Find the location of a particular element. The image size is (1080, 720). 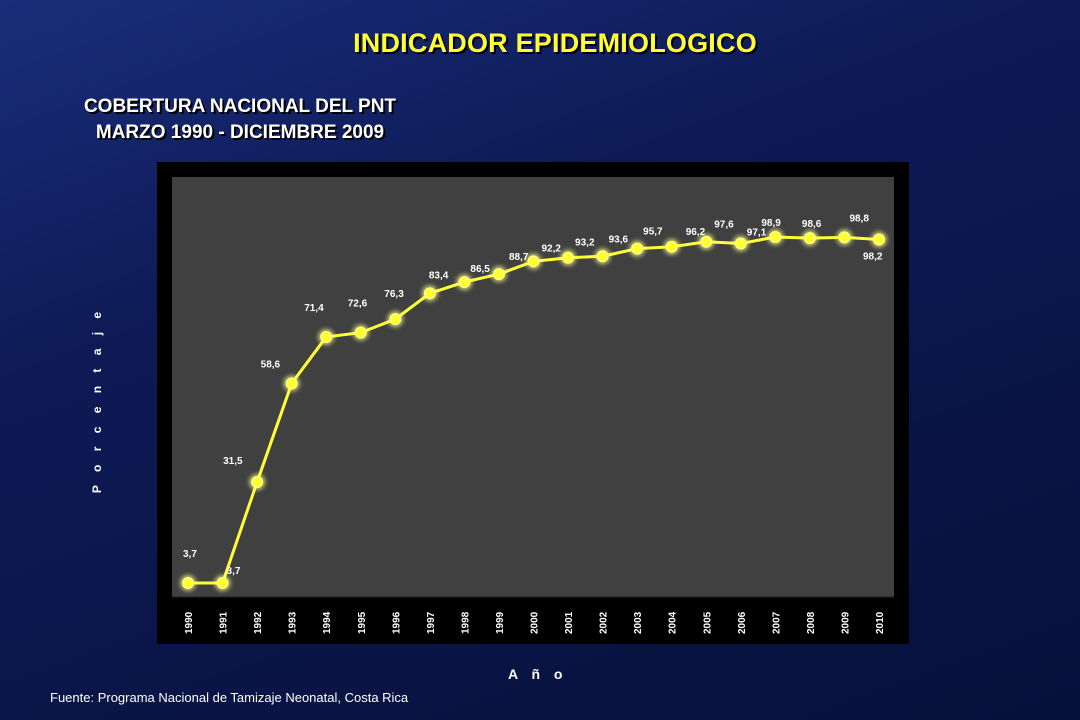

data-label: 72,6 is located at coordinates (358, 304).